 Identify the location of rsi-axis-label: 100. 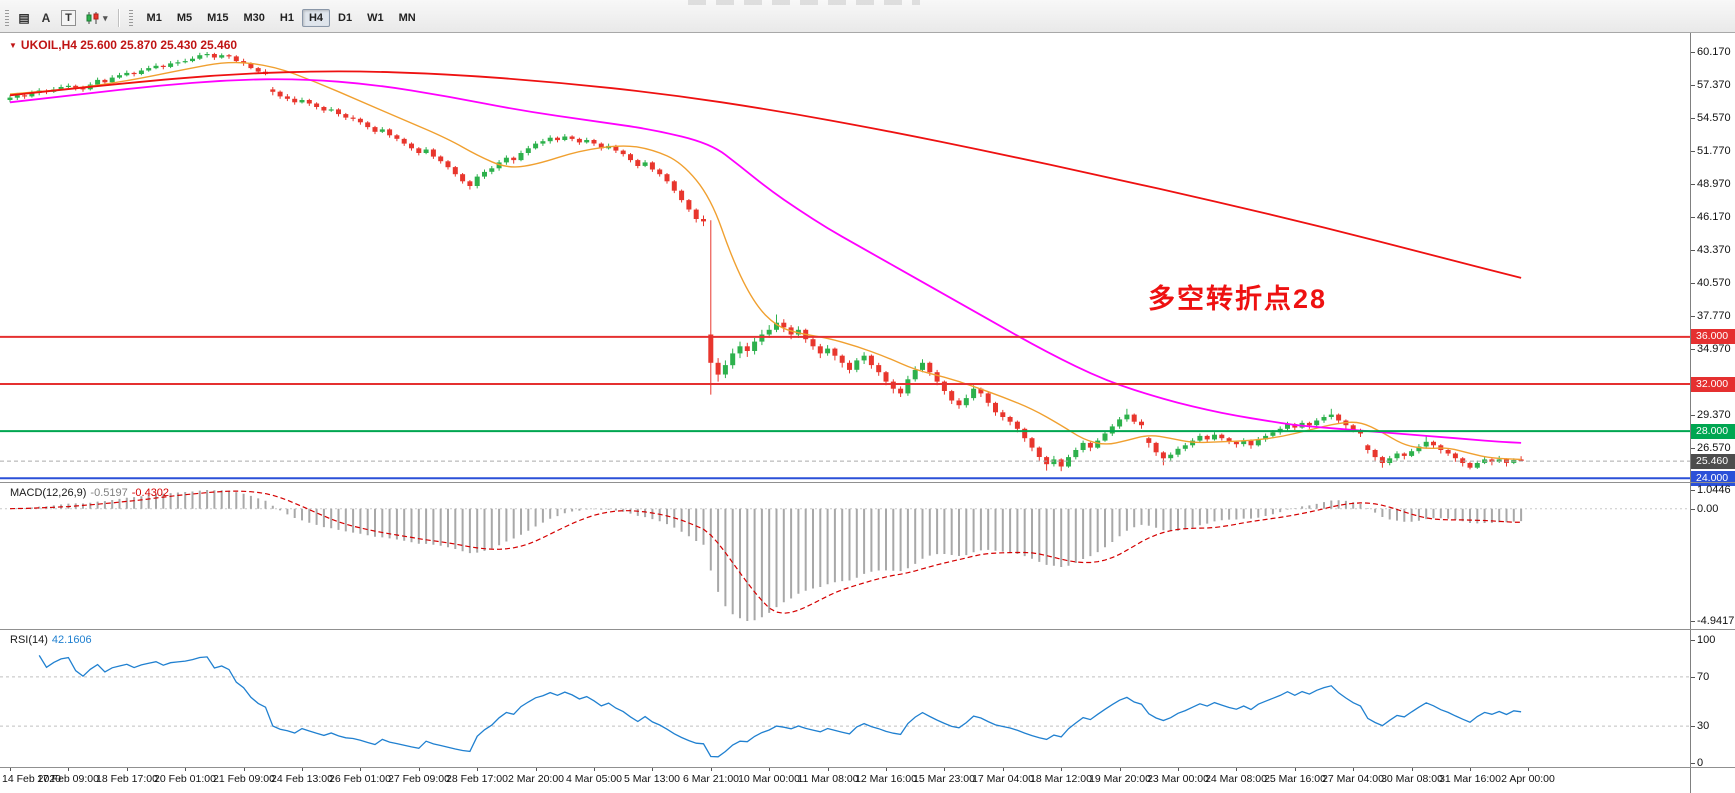
(1706, 640).